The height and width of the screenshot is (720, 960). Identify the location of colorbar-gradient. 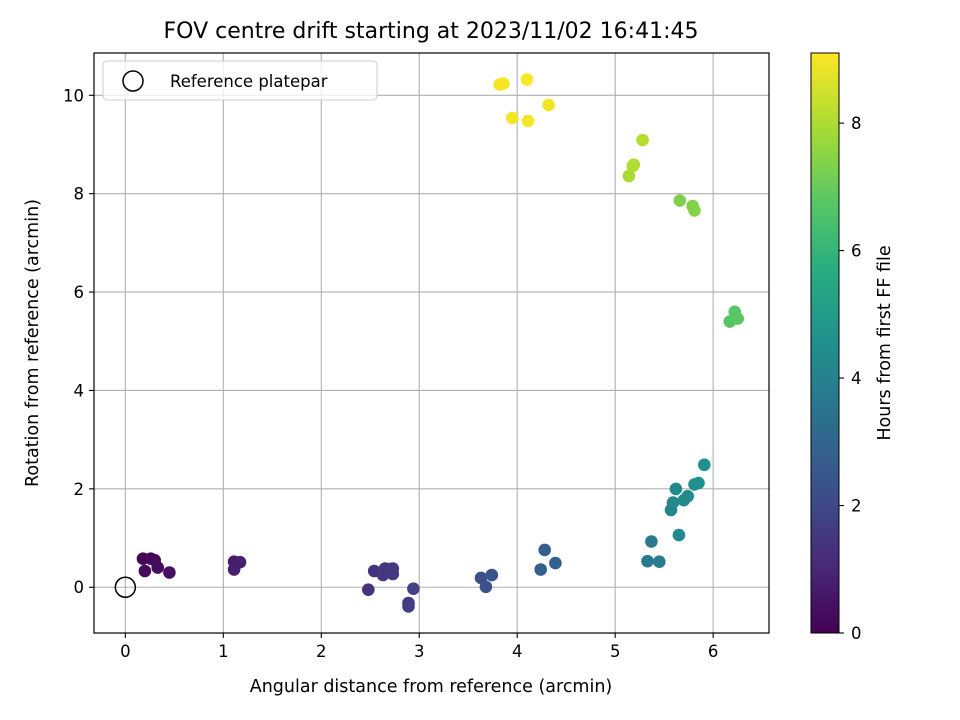
(825, 343).